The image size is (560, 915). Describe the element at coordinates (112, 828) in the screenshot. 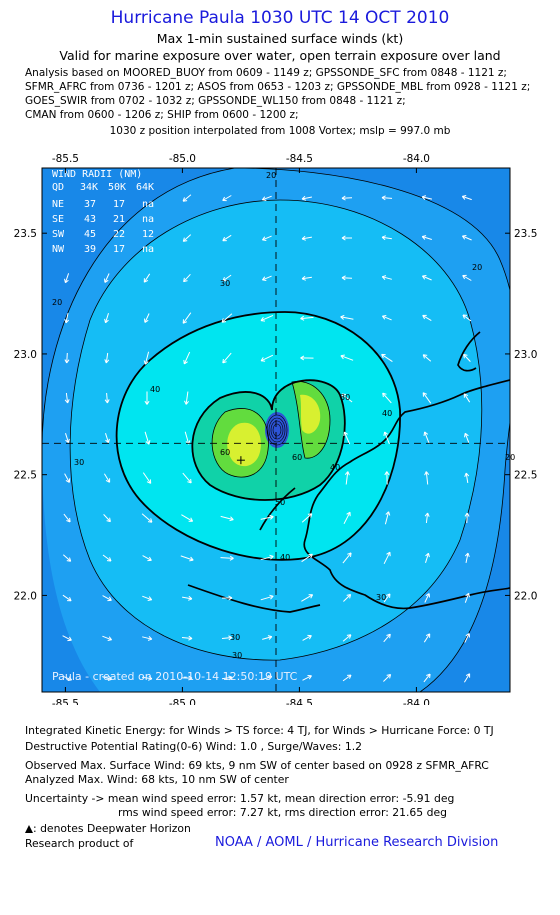

I see `deepwater-label: : denotes Deepwater Horizon` at that location.